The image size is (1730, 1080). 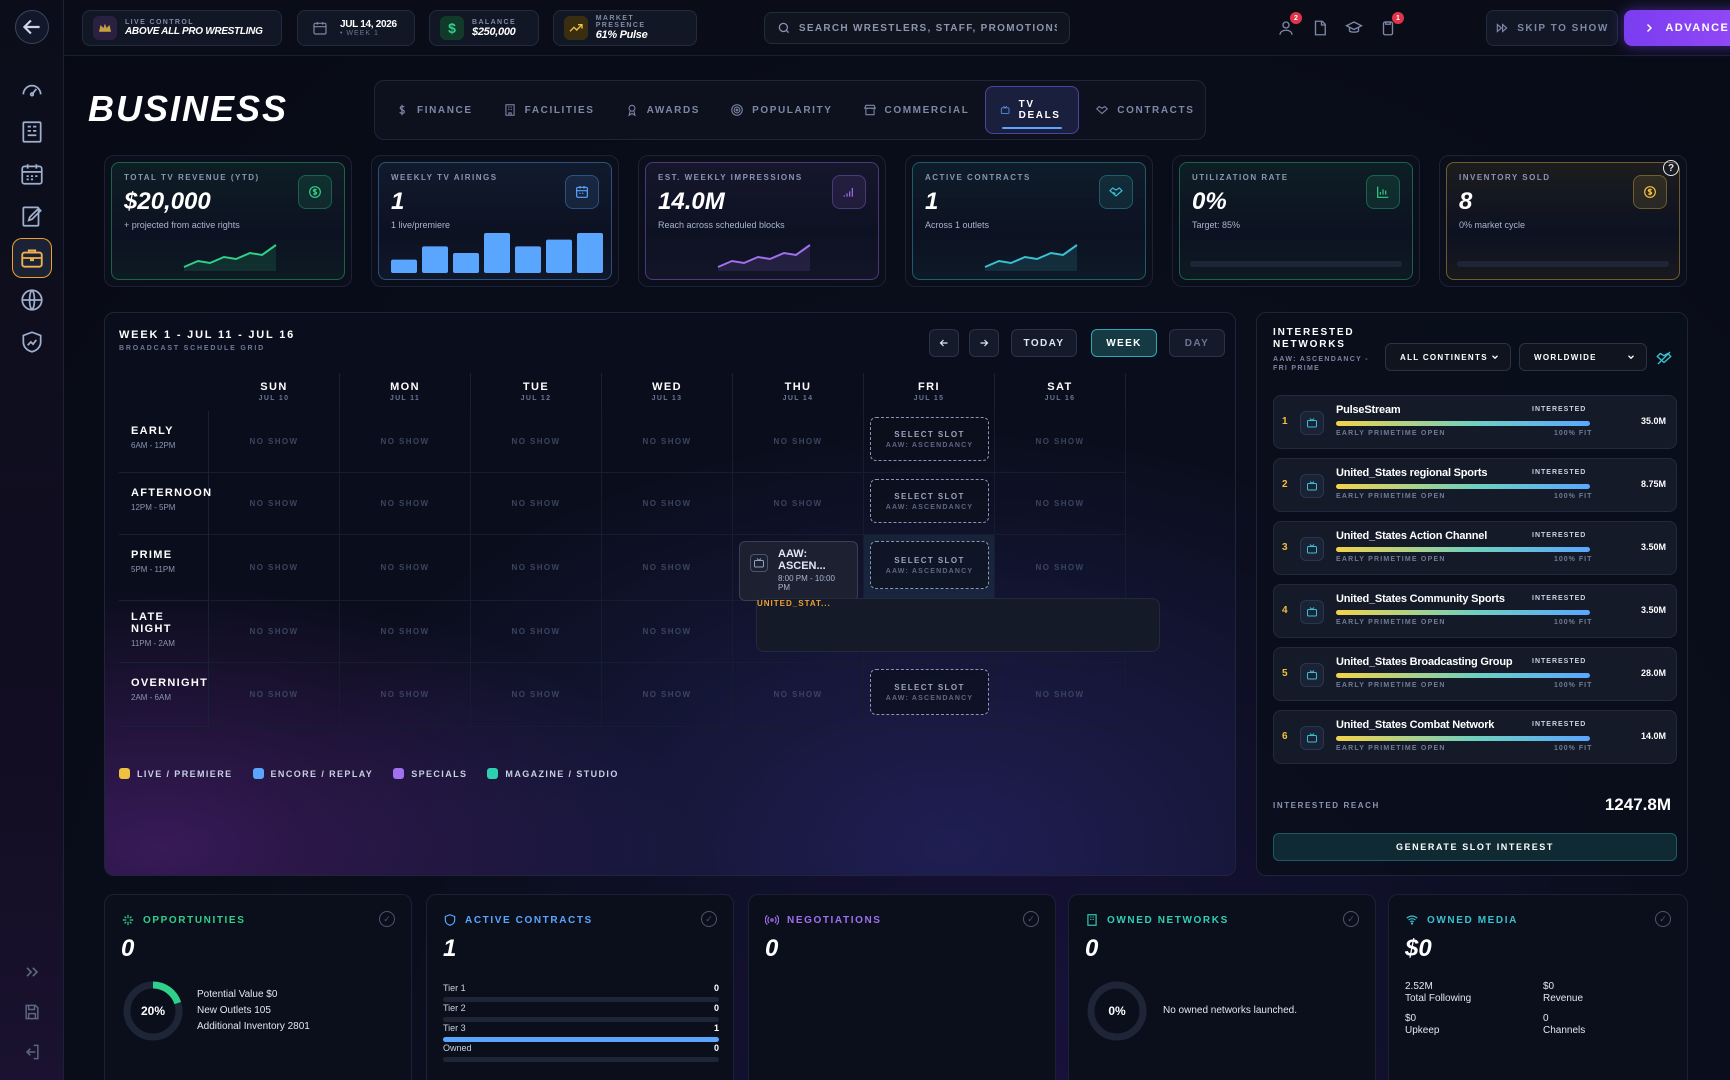 What do you see at coordinates (434, 110) in the screenshot?
I see `tab-finance: FINANCE` at bounding box center [434, 110].